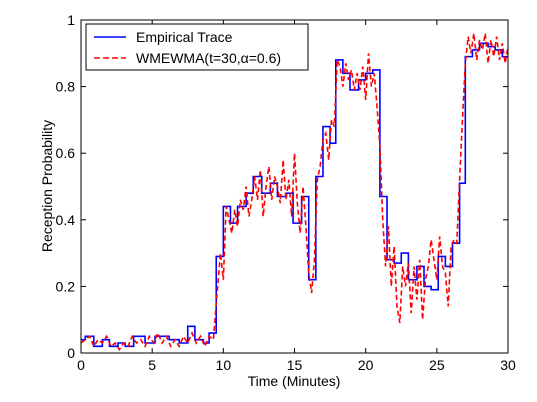  I want to click on y-tick-label: 0.8, so click(66, 87).